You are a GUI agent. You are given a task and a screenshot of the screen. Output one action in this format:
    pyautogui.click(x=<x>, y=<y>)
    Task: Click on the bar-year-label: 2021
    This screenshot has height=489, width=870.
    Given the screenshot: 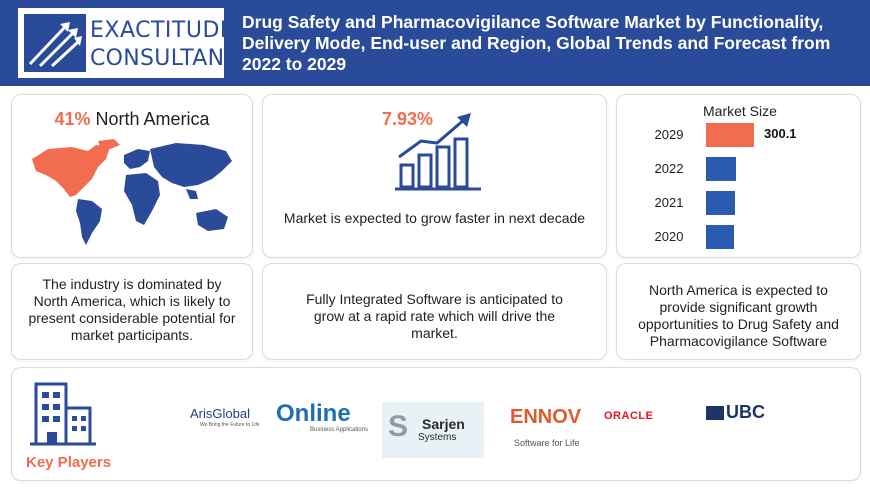 What is the action you would take?
    pyautogui.click(x=669, y=202)
    